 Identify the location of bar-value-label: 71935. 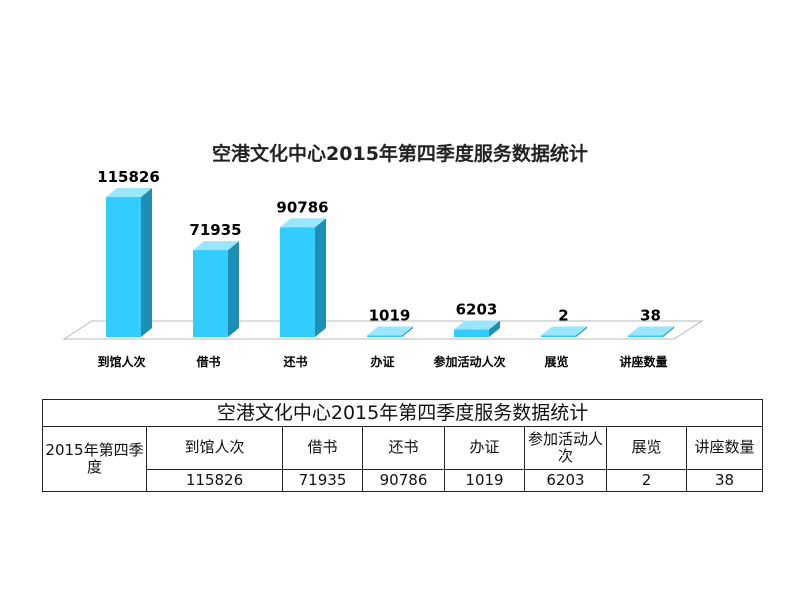
(215, 230).